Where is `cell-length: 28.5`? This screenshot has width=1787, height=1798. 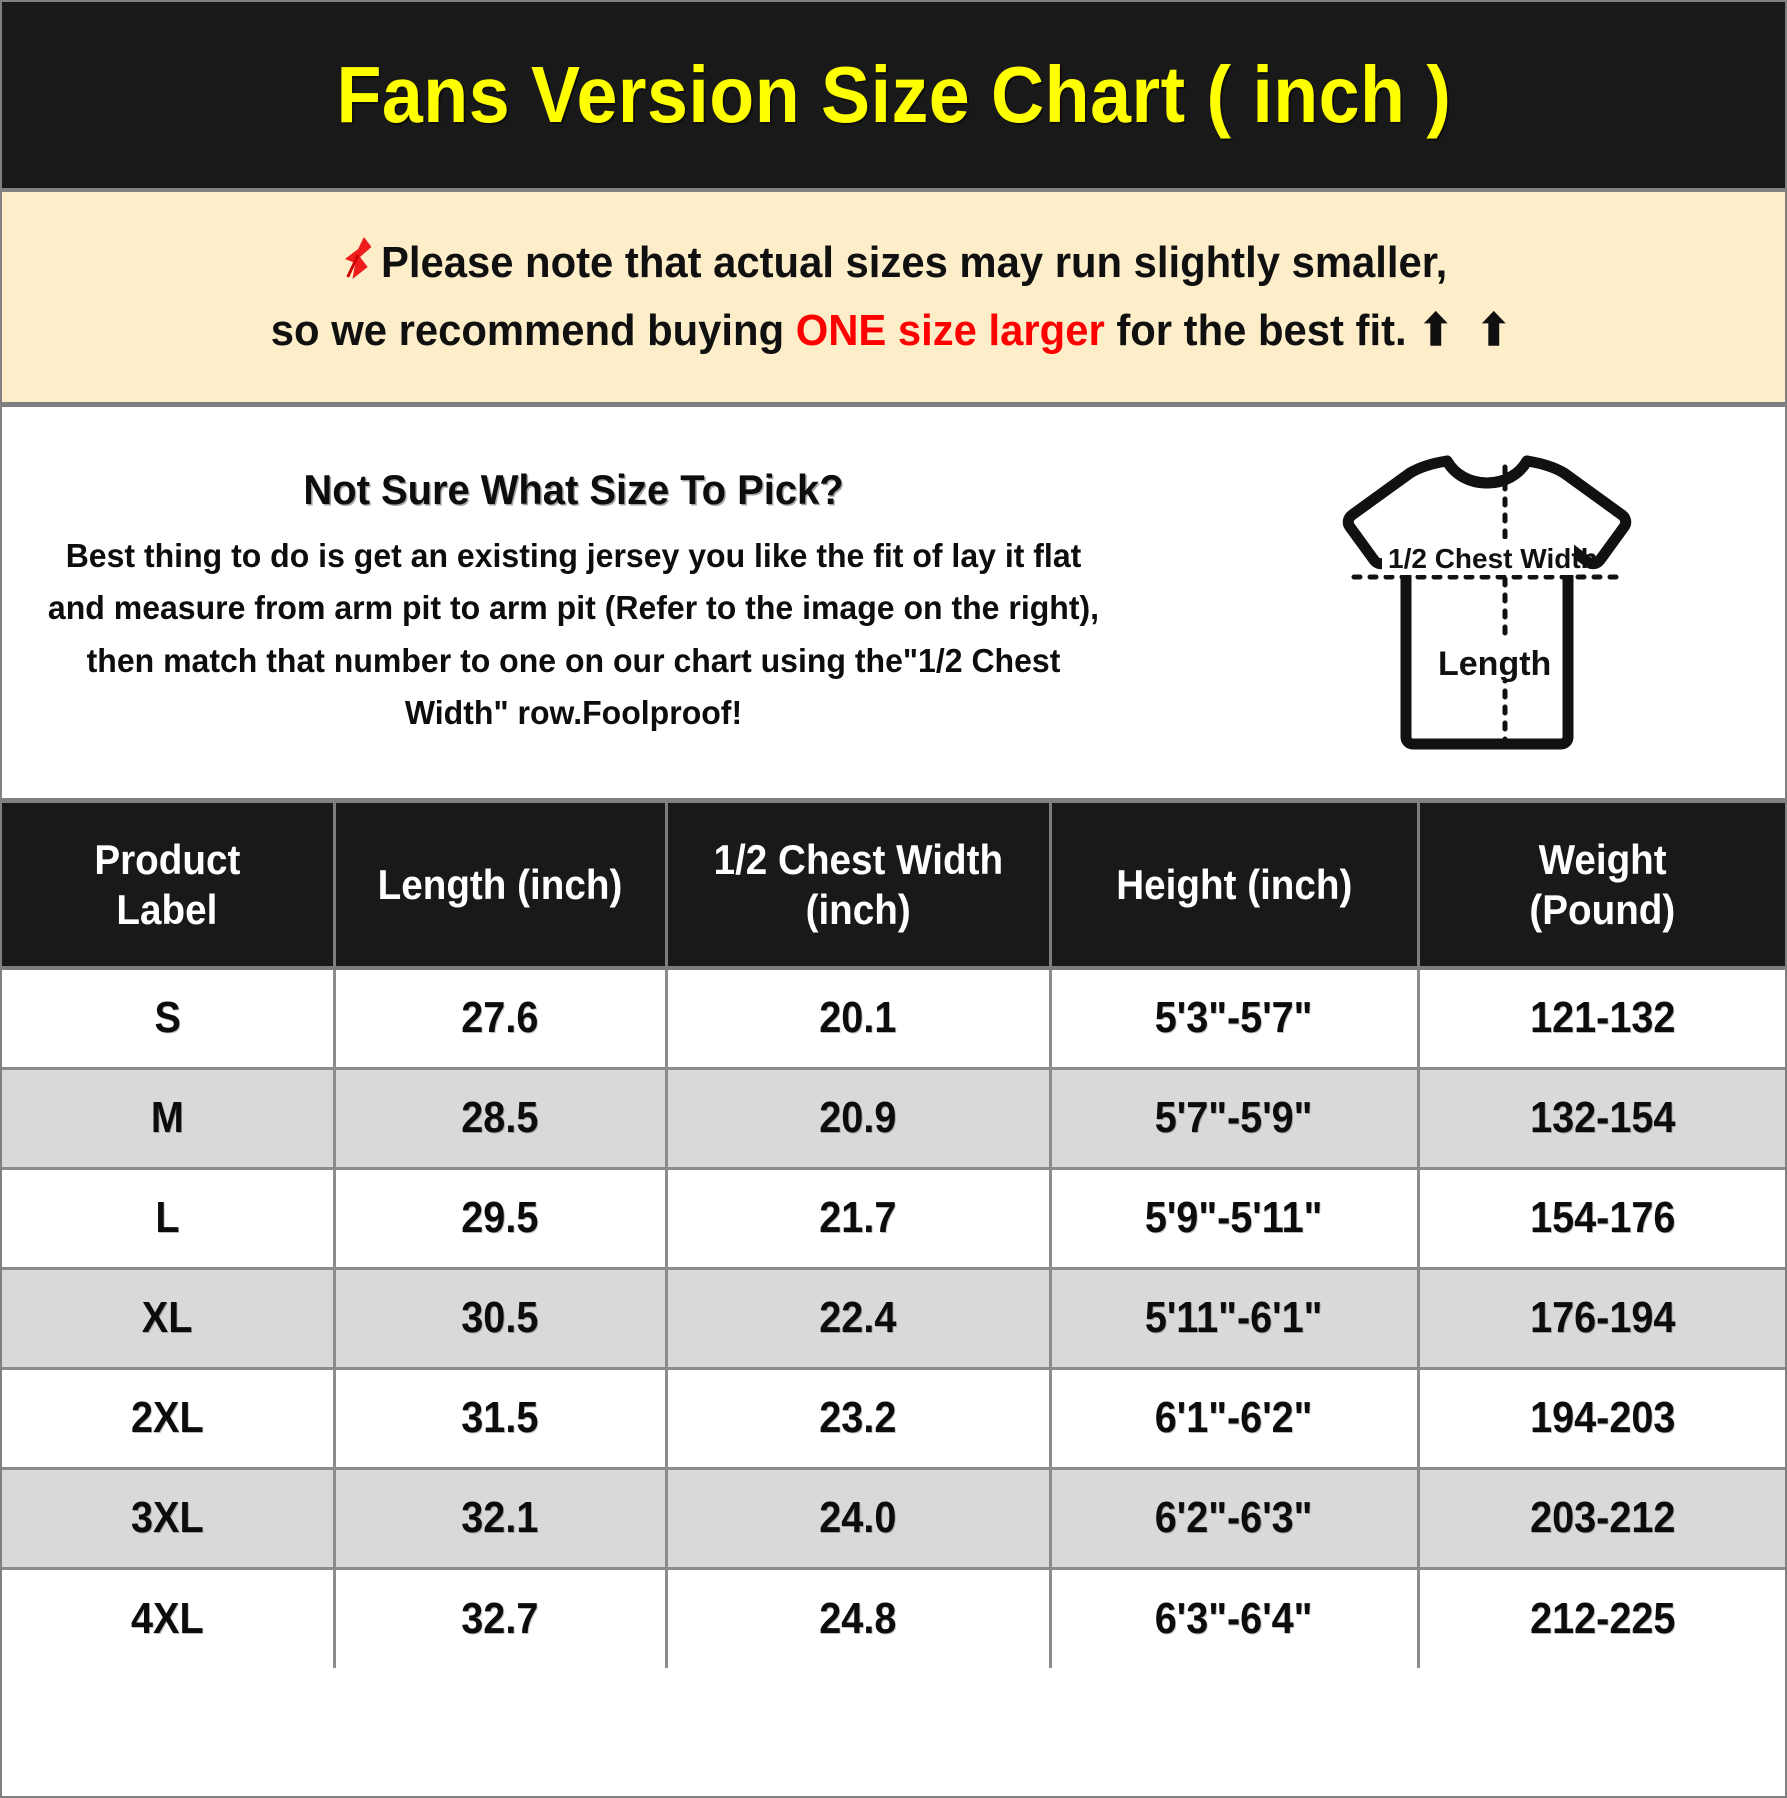 cell-length: 28.5 is located at coordinates (501, 1119).